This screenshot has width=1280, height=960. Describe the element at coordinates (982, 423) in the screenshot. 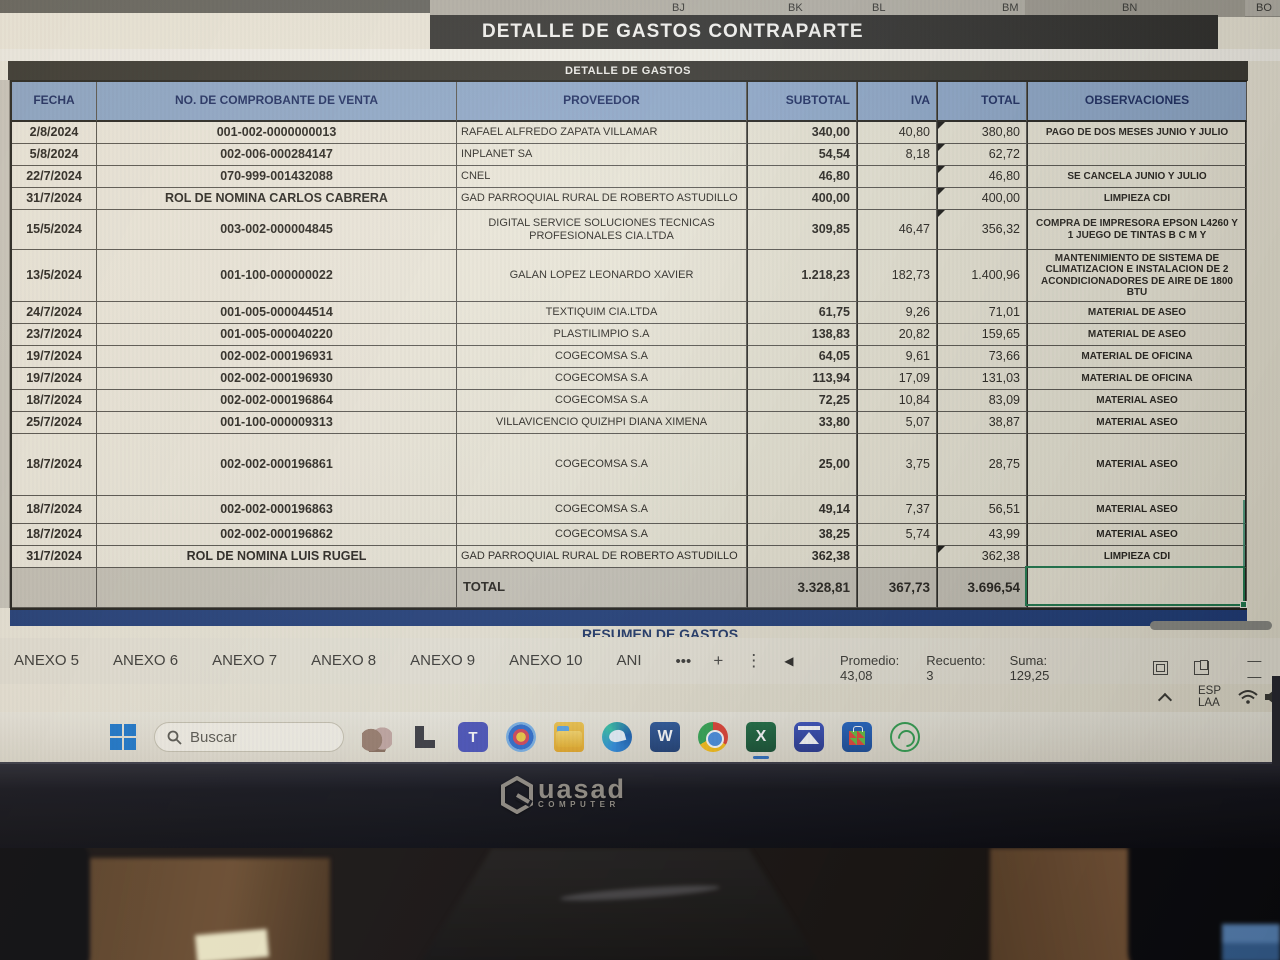

I see `cell-total: 38,87` at that location.